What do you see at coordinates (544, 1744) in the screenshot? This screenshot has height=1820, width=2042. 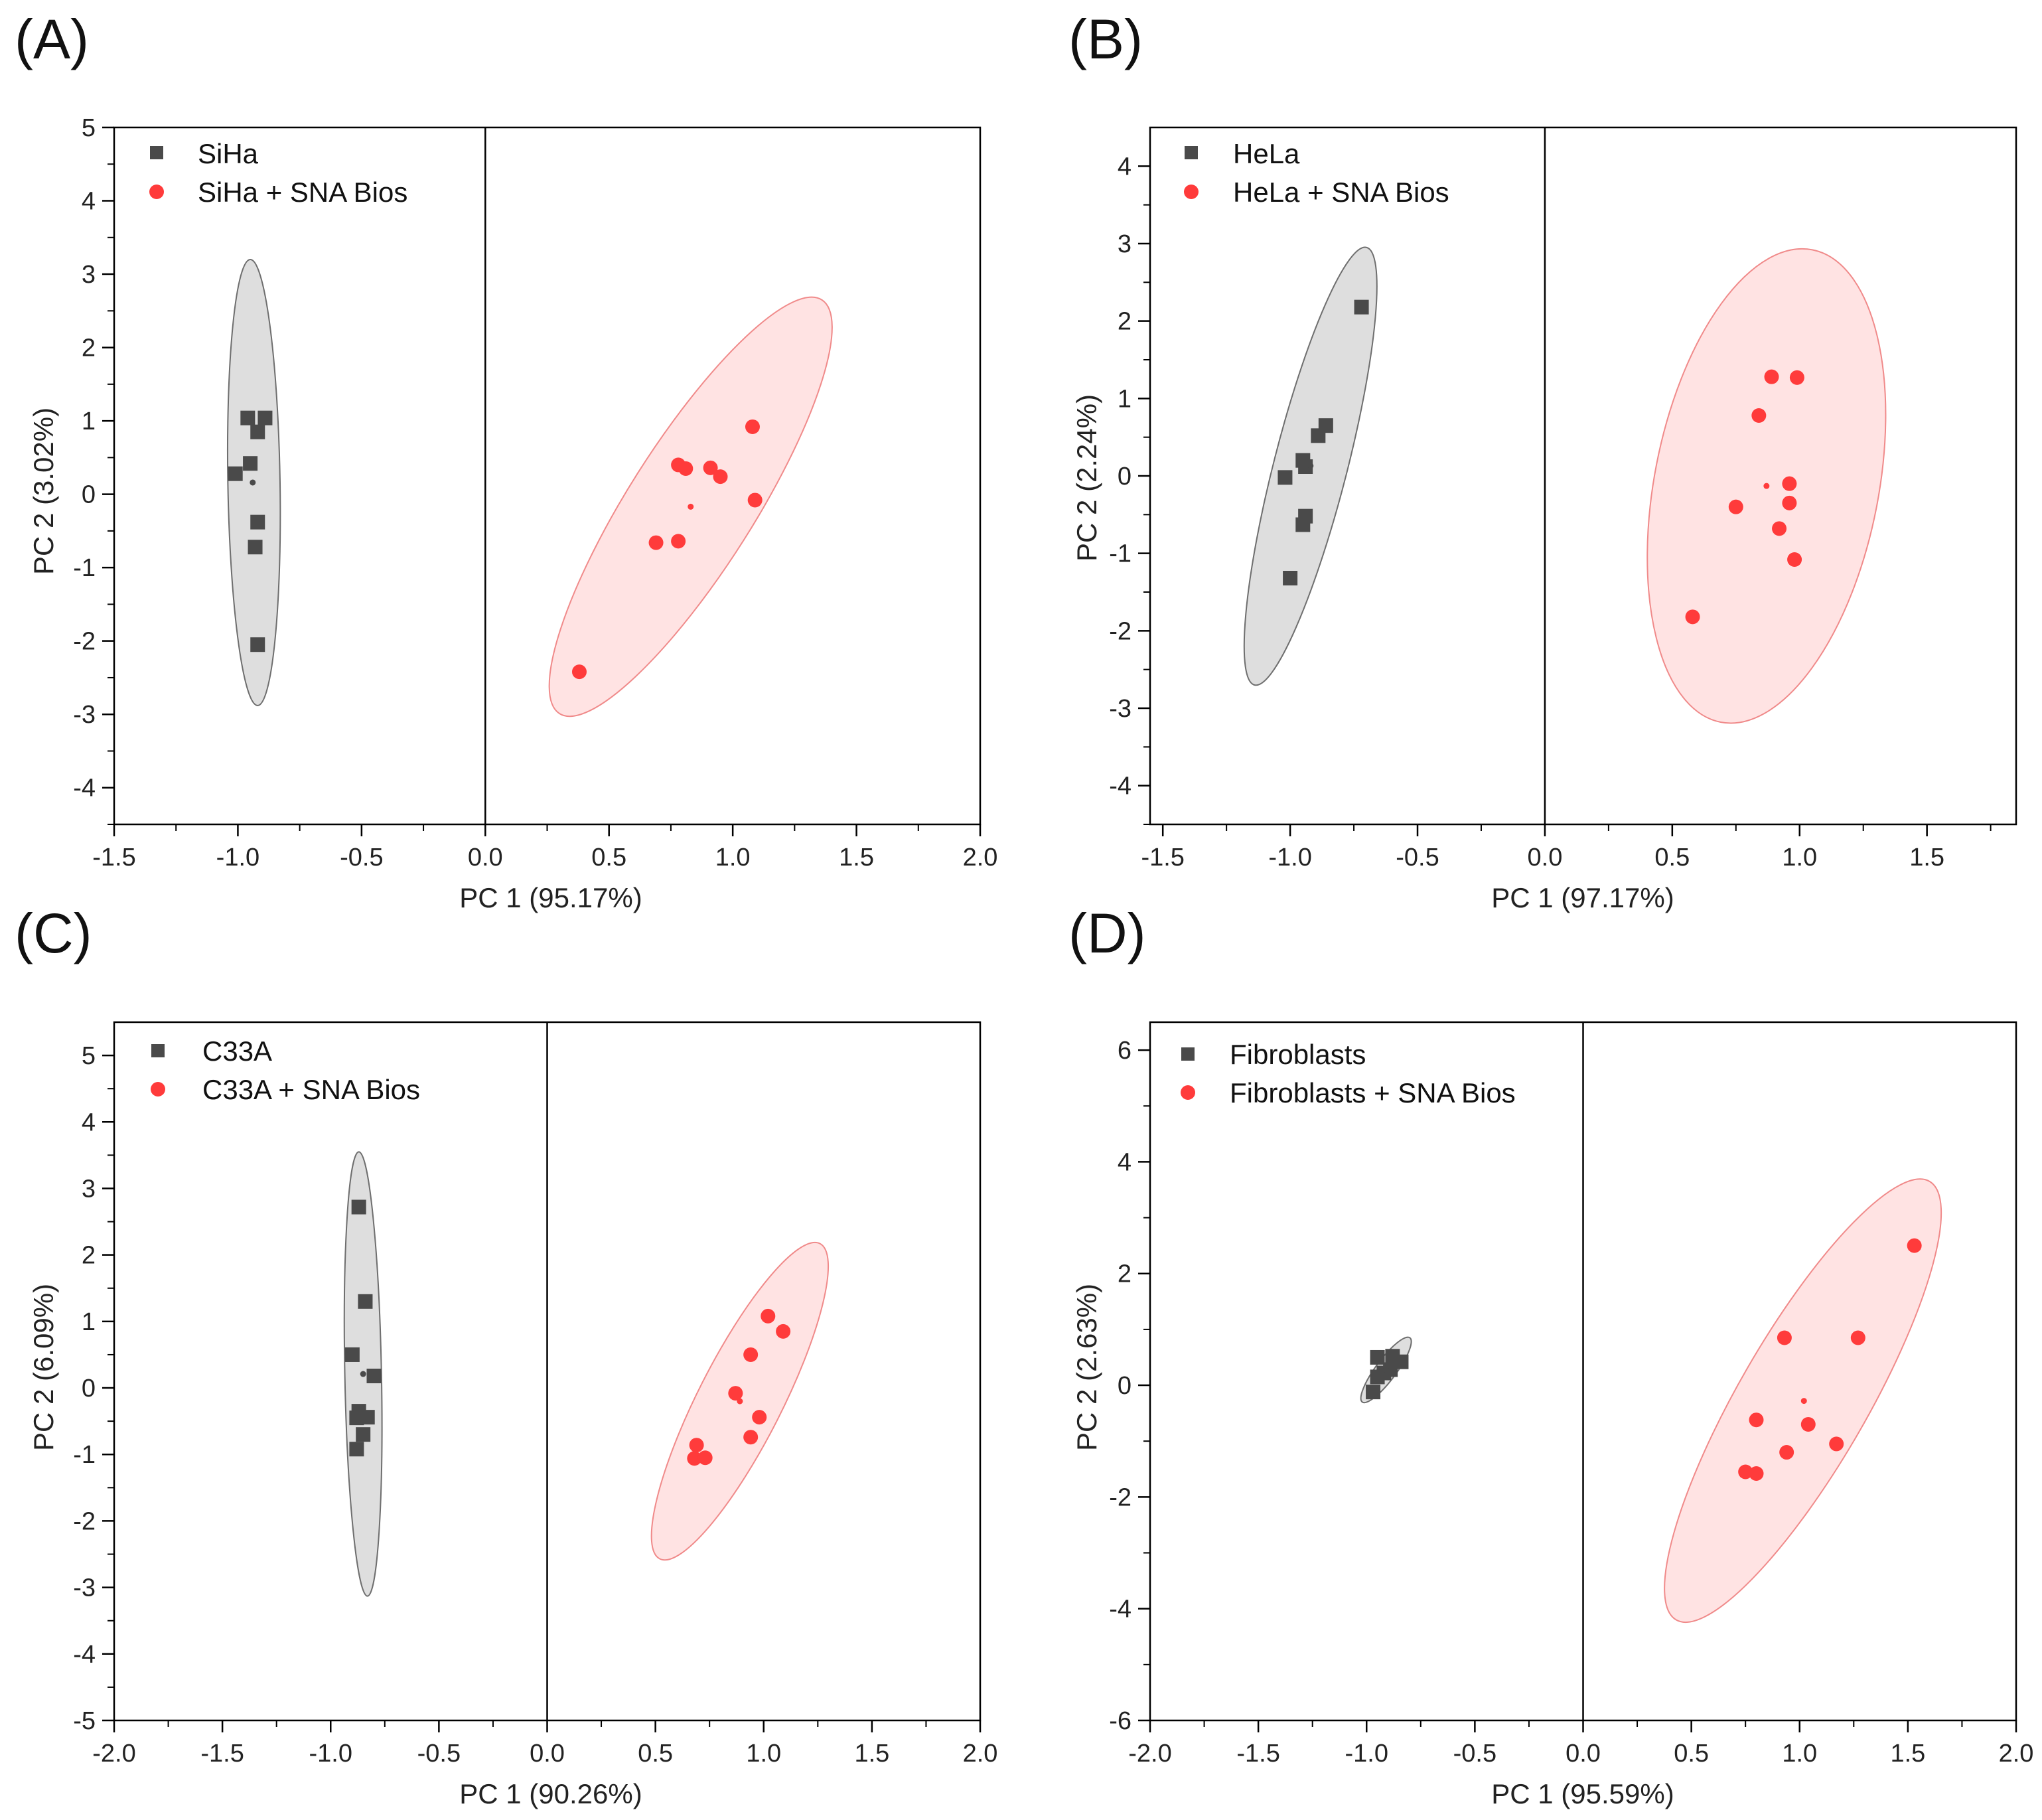 I see `x-axis: -2.0 -1.5 -1.0 -0.5 0.0 0.5 1.0 1.5 2.0` at bounding box center [544, 1744].